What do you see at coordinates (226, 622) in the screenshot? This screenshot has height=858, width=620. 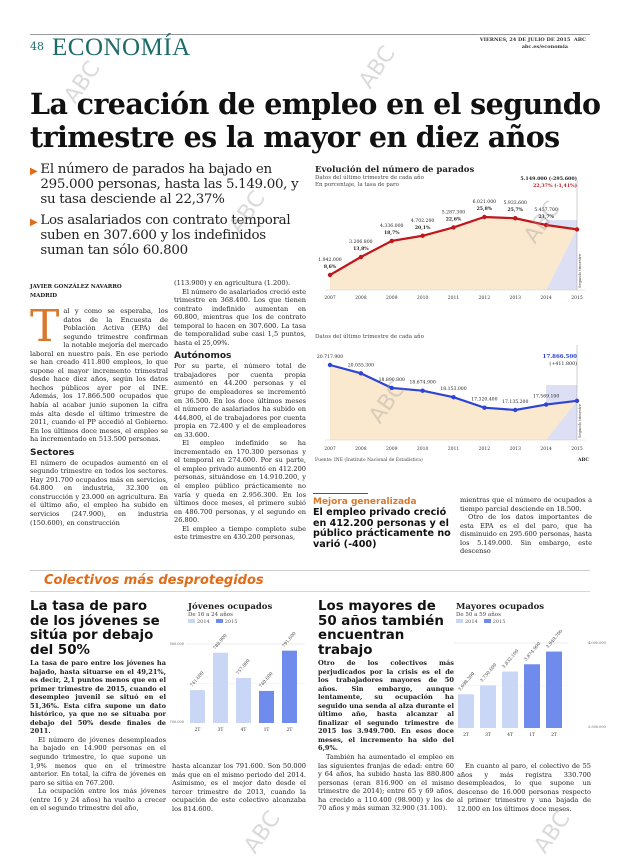 I see `legend-item-2015: 2015` at bounding box center [226, 622].